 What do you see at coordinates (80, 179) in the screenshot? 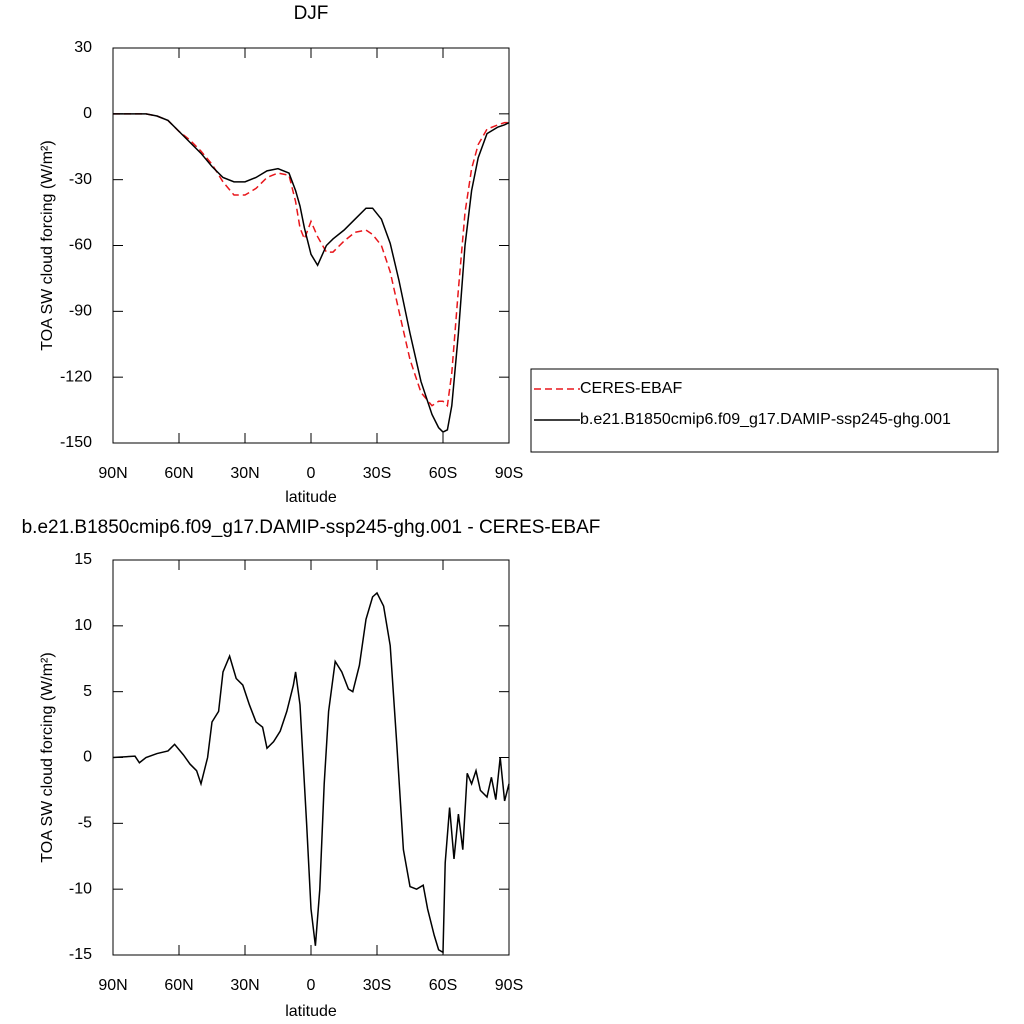
I see `y-tick-label: -30` at bounding box center [80, 179].